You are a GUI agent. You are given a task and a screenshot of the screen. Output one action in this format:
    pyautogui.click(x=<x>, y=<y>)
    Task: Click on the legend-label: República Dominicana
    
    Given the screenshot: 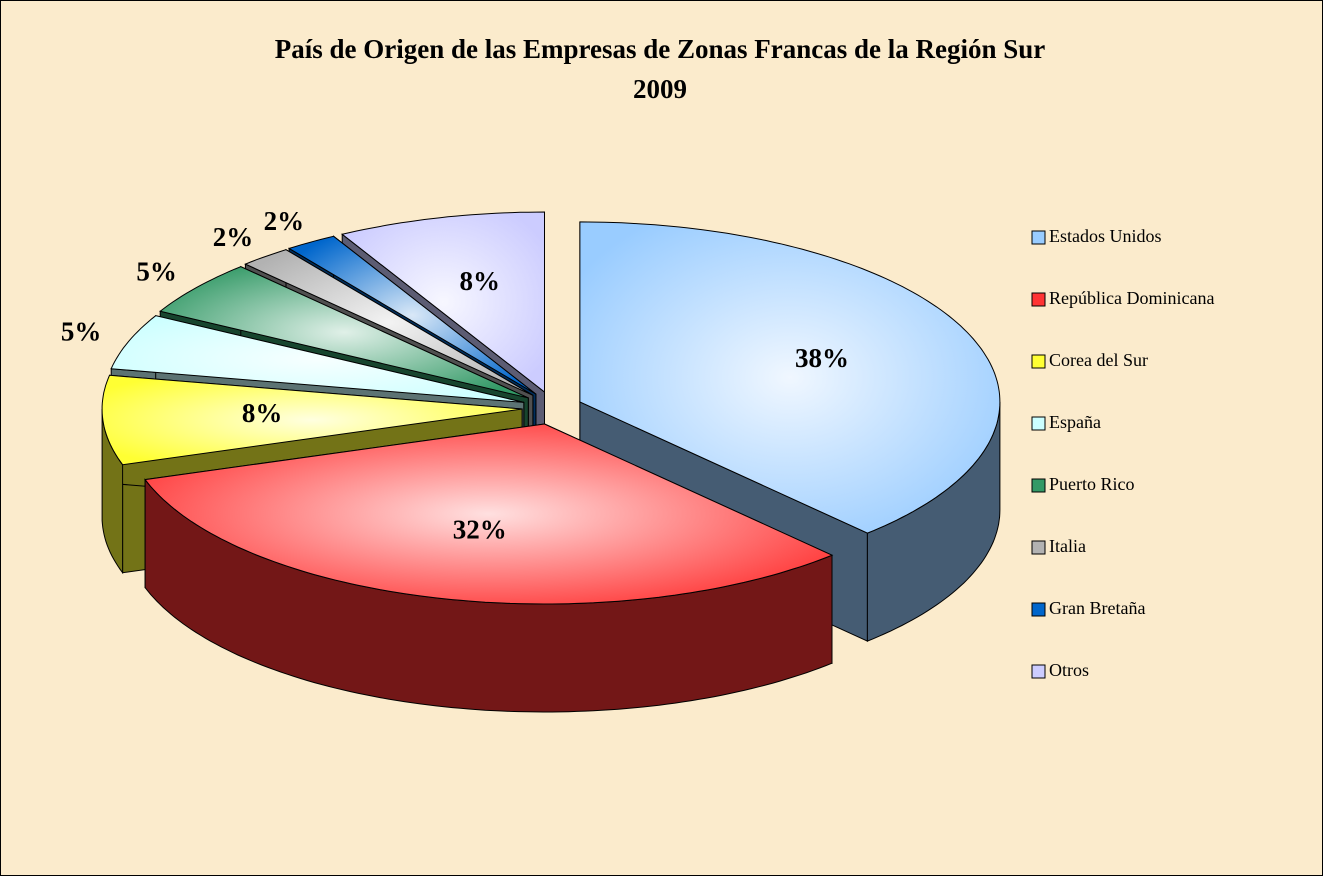 What is the action you would take?
    pyautogui.click(x=1131, y=298)
    